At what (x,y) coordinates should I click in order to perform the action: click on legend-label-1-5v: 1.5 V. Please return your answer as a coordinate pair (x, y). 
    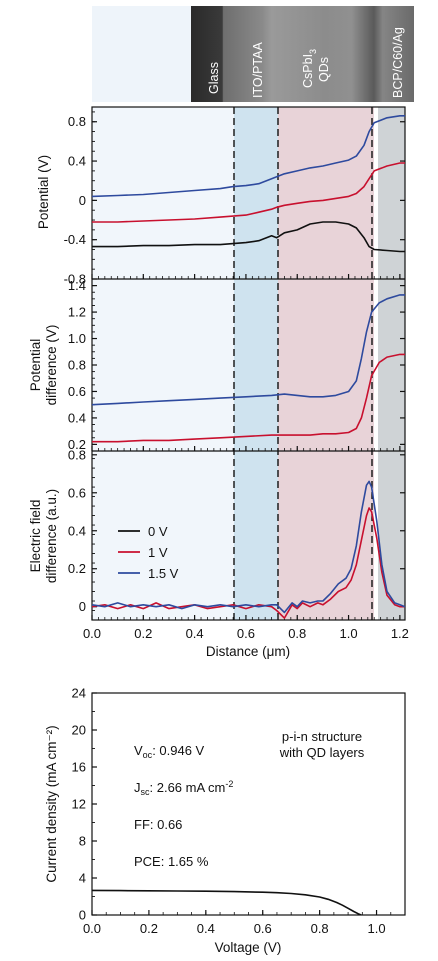
    Looking at the image, I should click on (163, 573).